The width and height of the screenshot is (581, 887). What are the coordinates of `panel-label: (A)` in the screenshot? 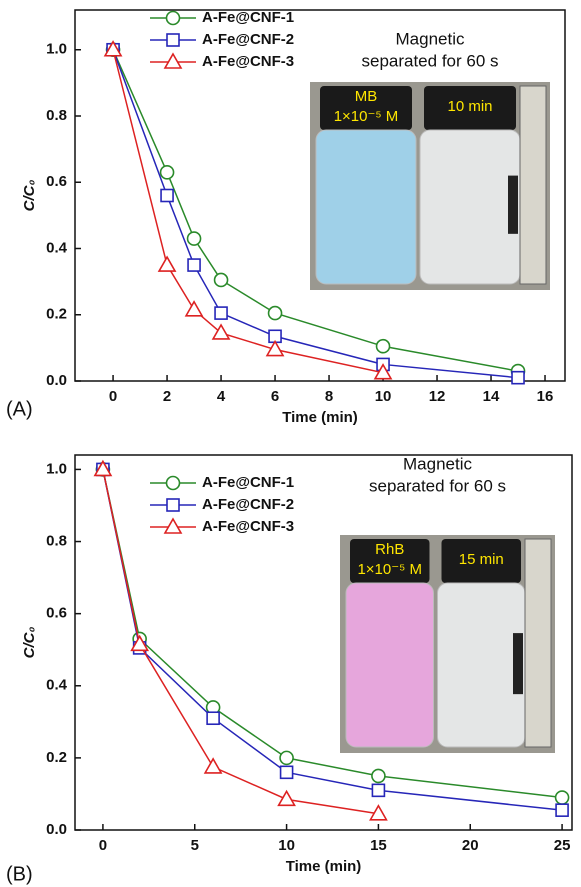 It's located at (19, 409).